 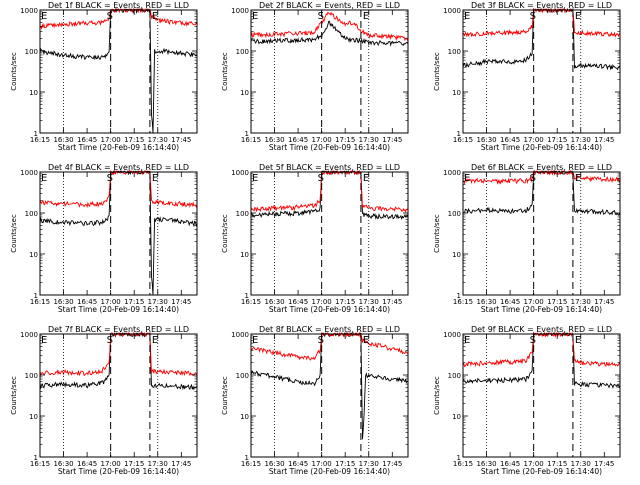 What do you see at coordinates (118, 167) in the screenshot?
I see `panel-title: Det 4f BLACK = Events, RED = LLD` at bounding box center [118, 167].